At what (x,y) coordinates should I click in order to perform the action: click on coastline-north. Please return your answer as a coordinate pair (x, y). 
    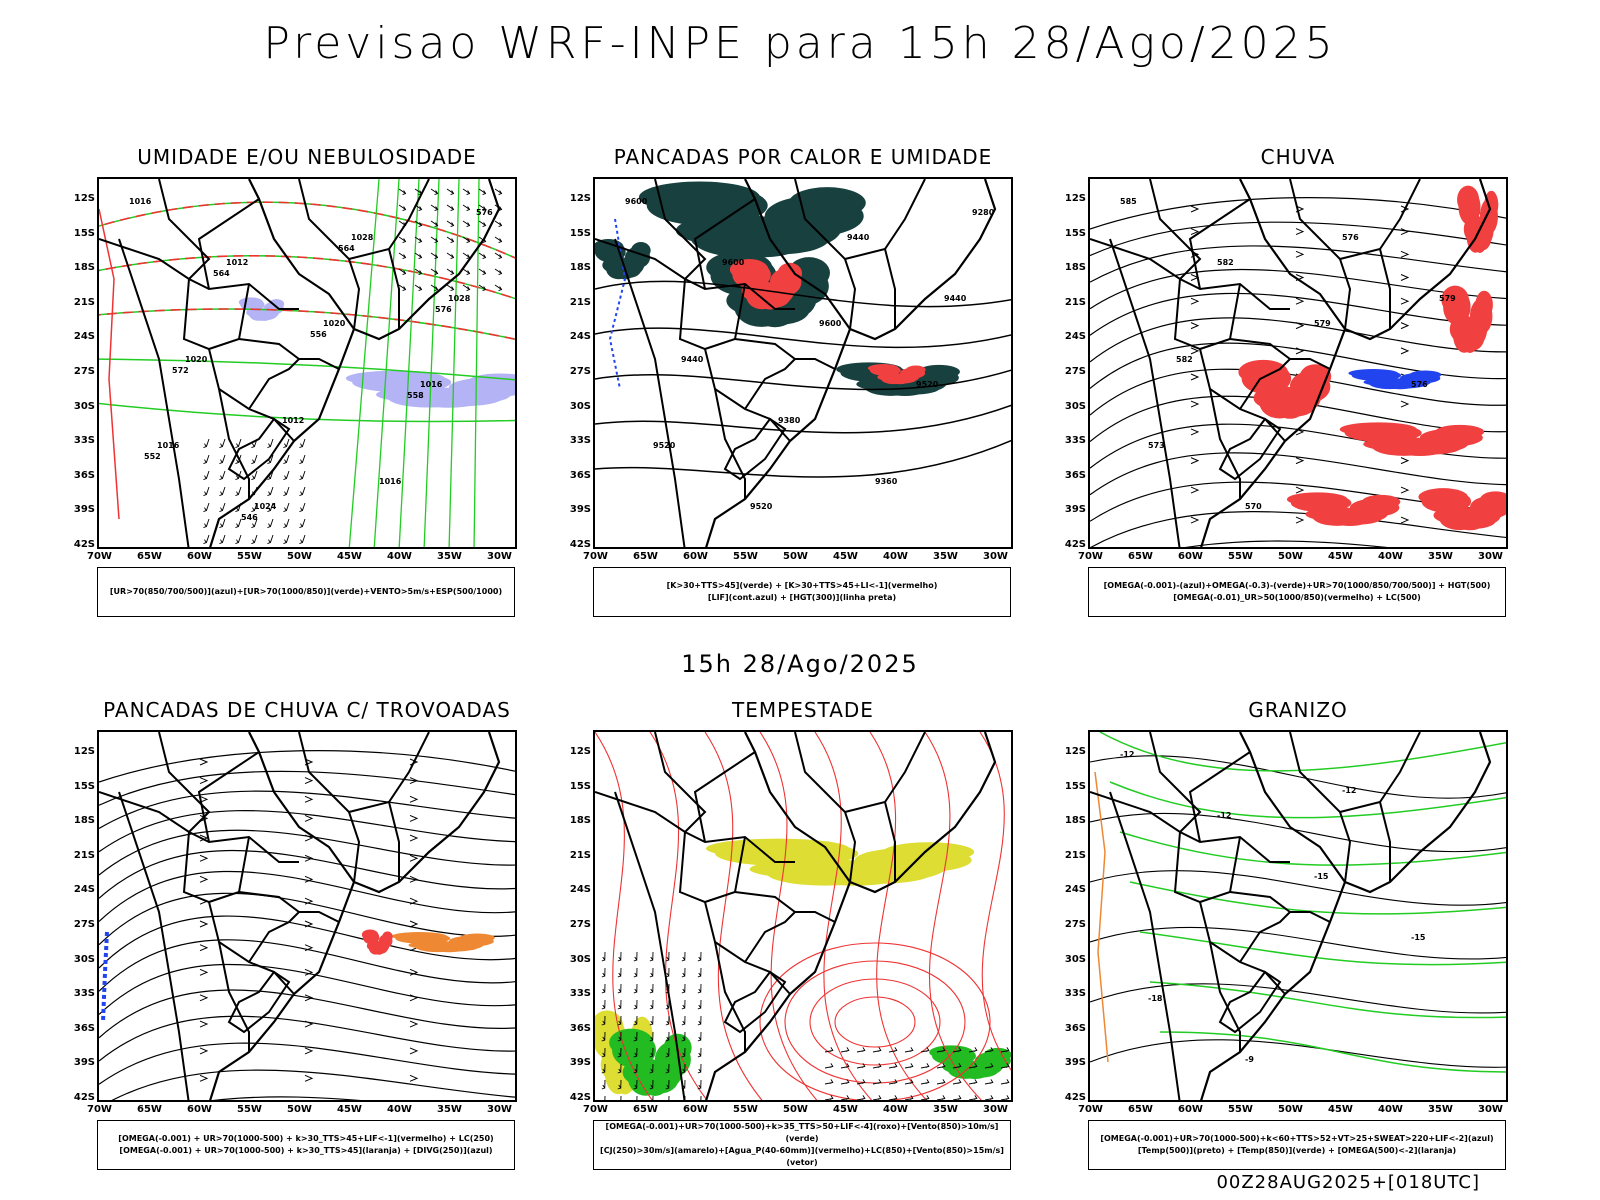
    Looking at the image, I should click on (1418, 260).